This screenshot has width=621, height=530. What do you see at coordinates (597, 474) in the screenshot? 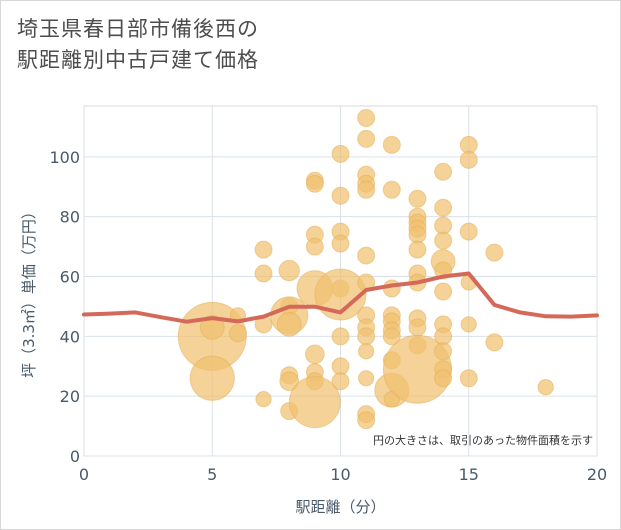
I see `x-tick-label: 20` at bounding box center [597, 474].